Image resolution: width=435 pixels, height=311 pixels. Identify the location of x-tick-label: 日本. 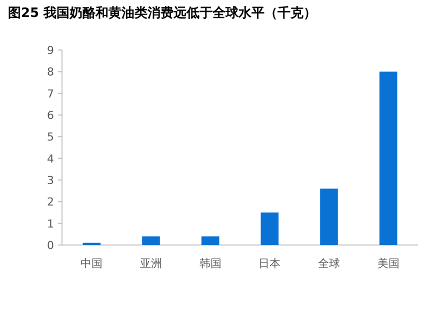
(269, 263).